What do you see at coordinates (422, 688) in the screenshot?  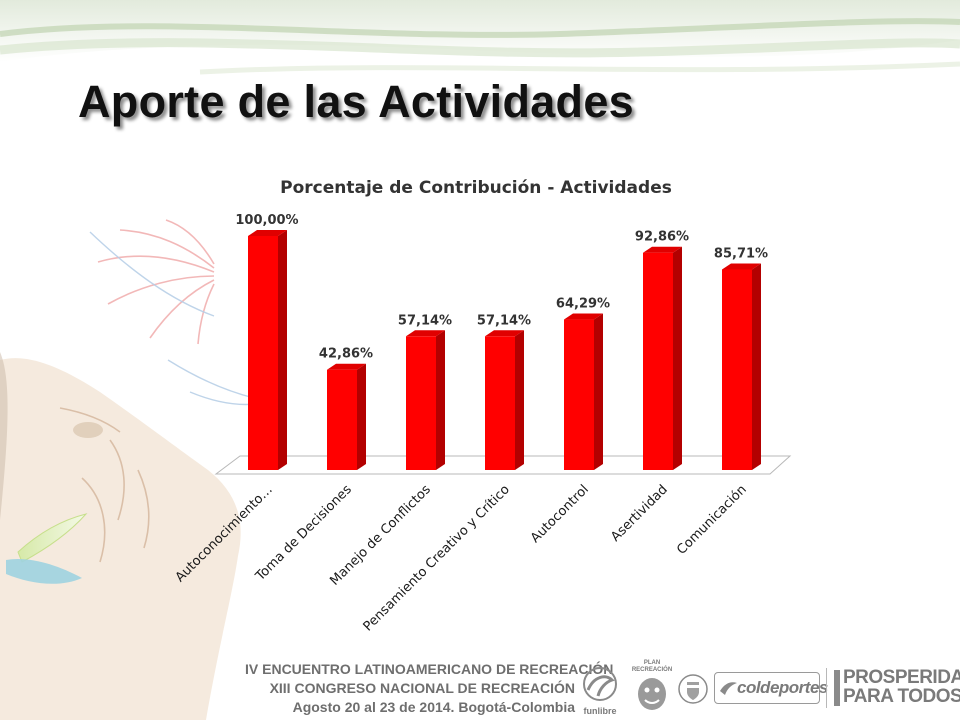 I see `footer-line-2: XIII CONGRESO NACIONAL DE RECREACIÓN` at bounding box center [422, 688].